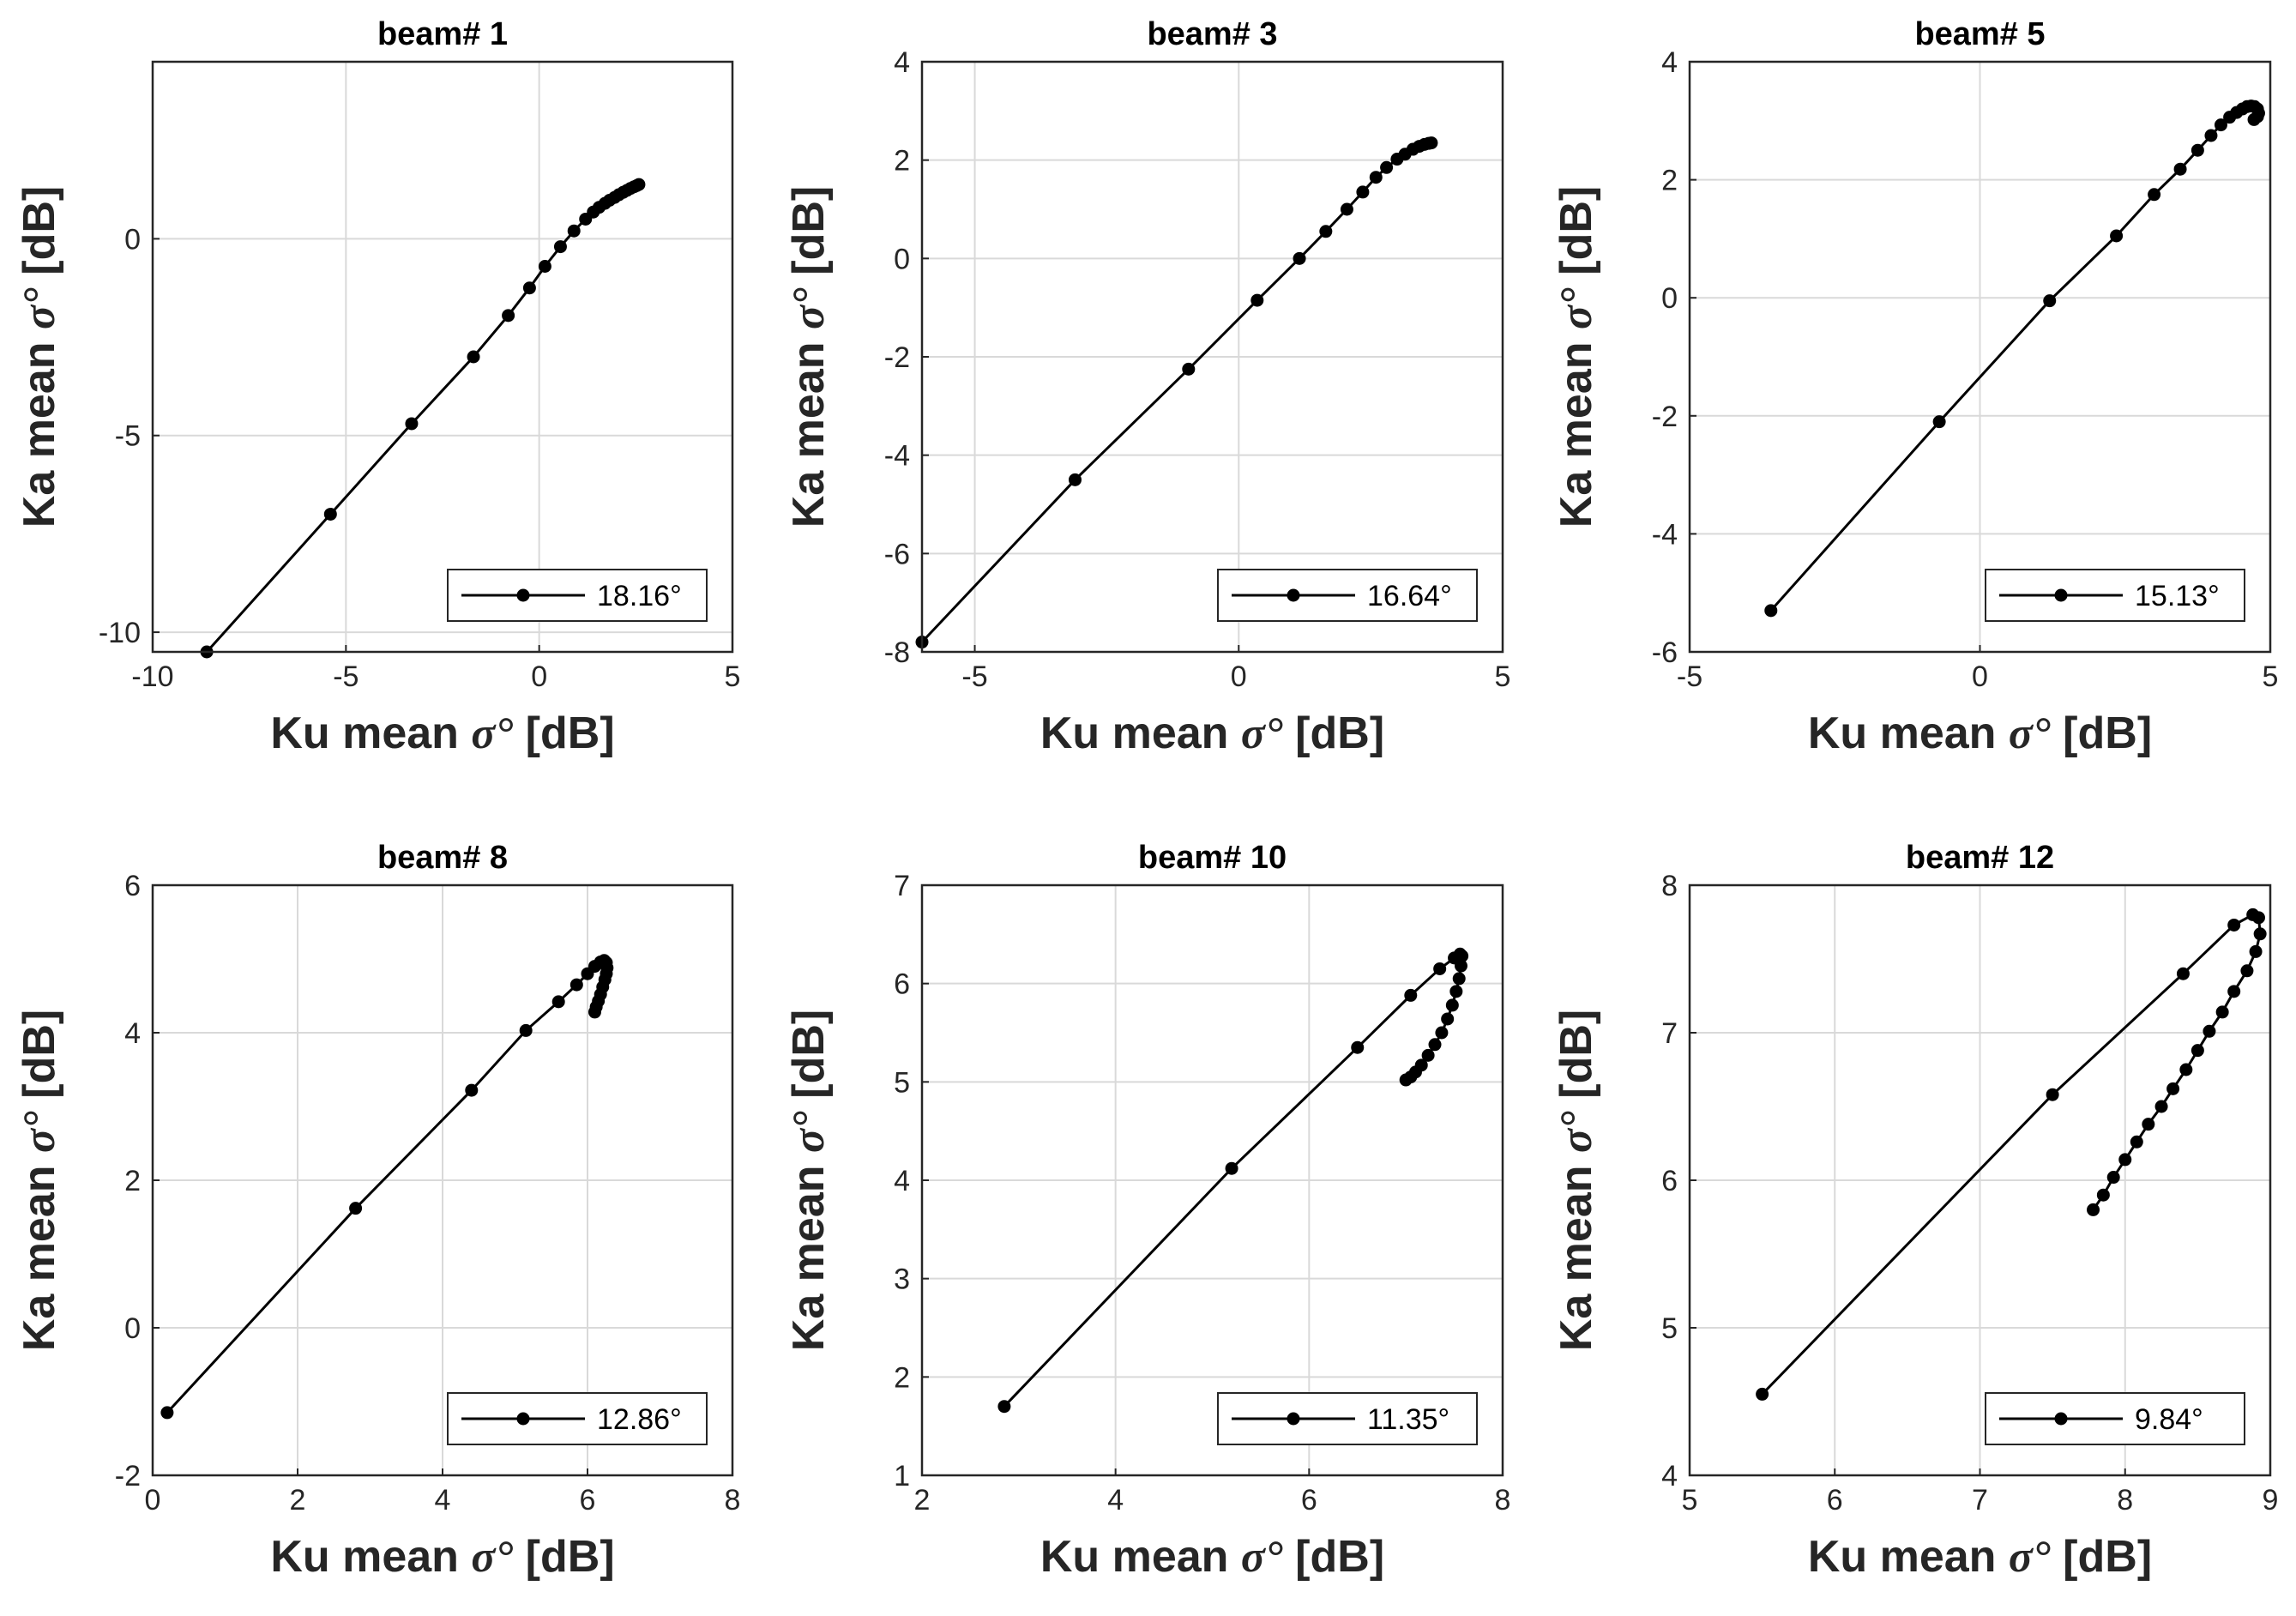  Describe the element at coordinates (902, 1476) in the screenshot. I see `y-tick-label: 1` at that location.